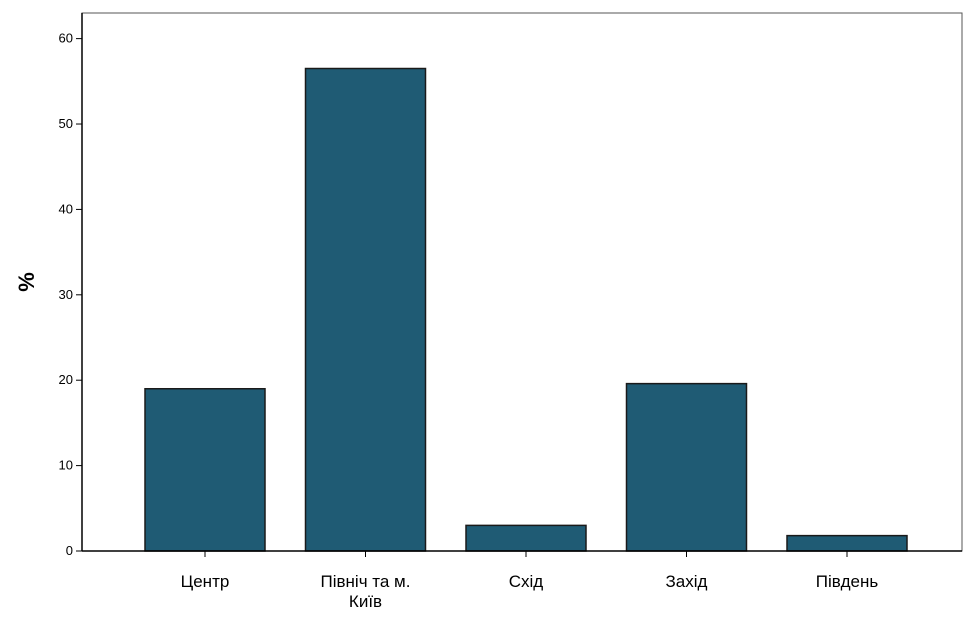  What do you see at coordinates (365, 601) in the screenshot?
I see `x-category-label: Київ` at bounding box center [365, 601].